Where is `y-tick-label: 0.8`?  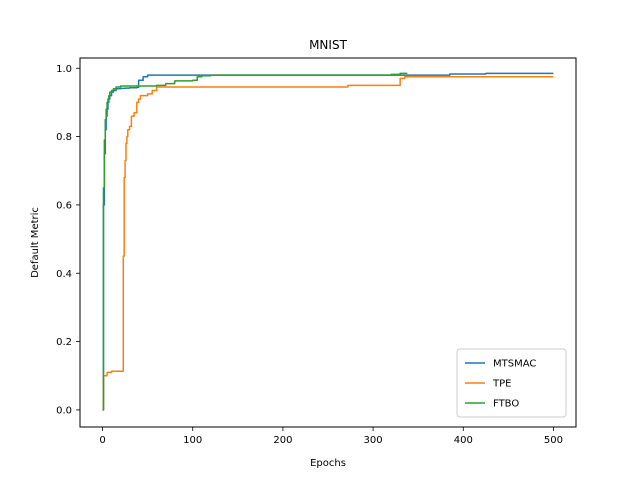 y-tick-label: 0.8 is located at coordinates (64, 137).